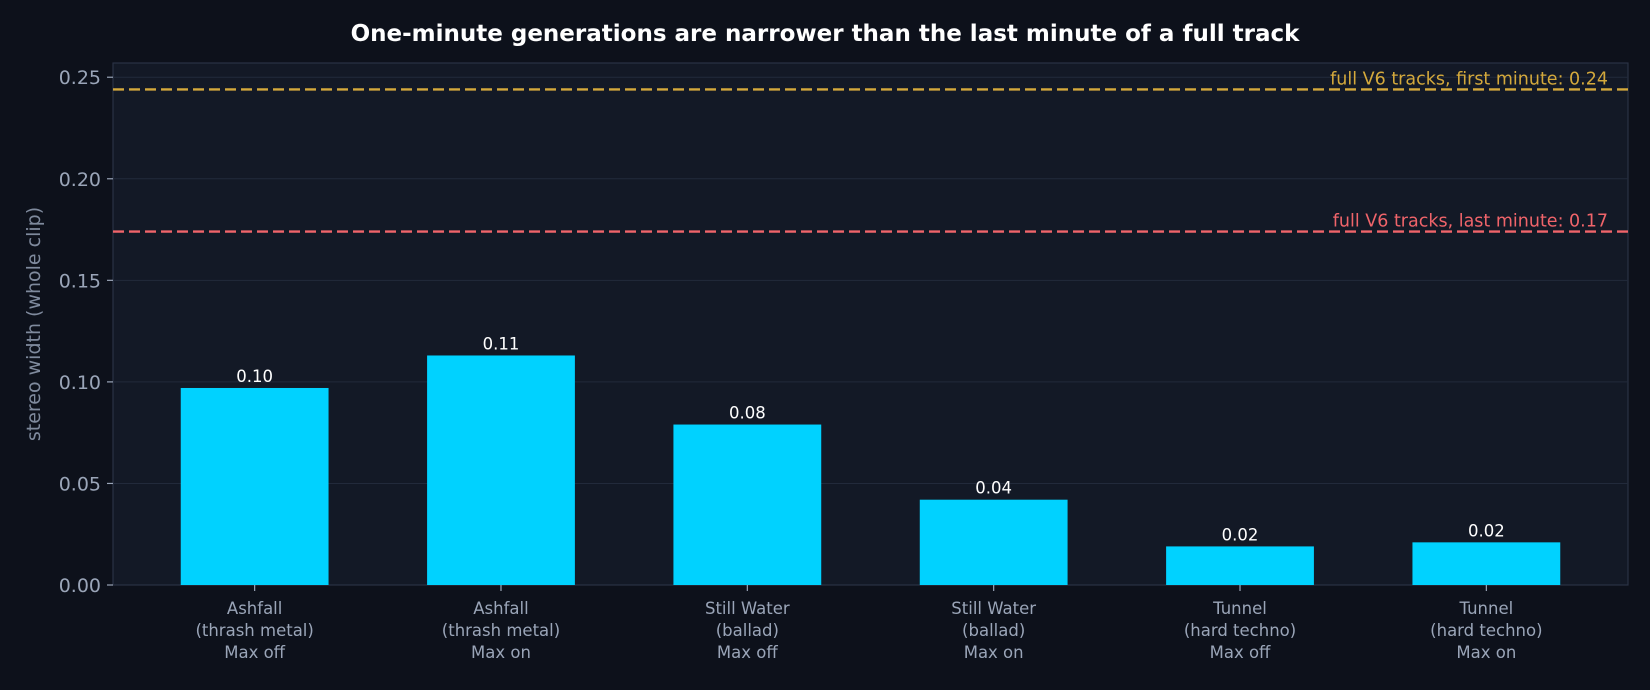  I want to click on reference-line-label: full V6 tracks, last minute: 0.17, so click(1470, 222).